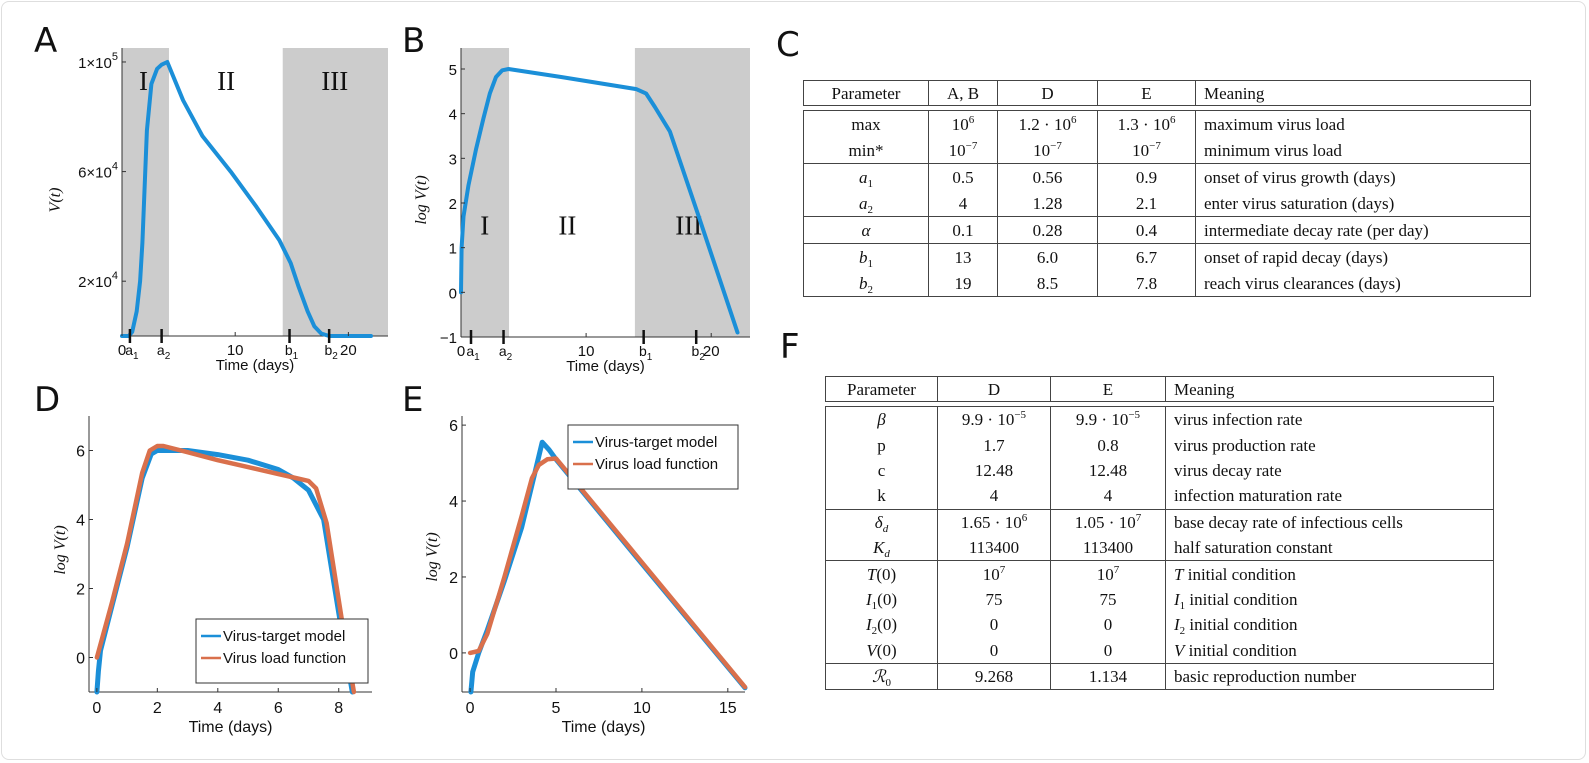  Describe the element at coordinates (225, 569) in the screenshot. I see `series-line-virus-load-function` at that location.